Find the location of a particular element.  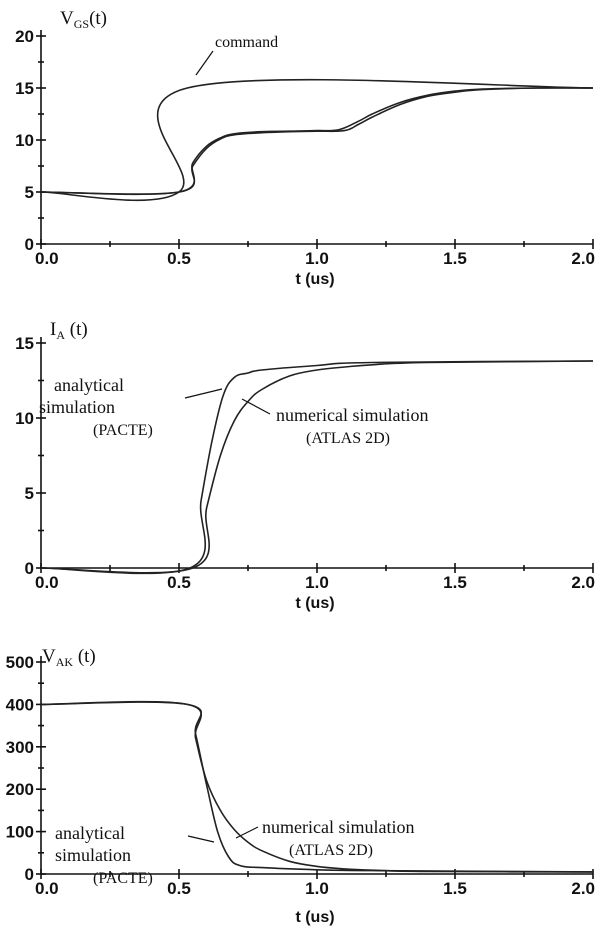

y-tick-label: 200 is located at coordinates (20, 789).